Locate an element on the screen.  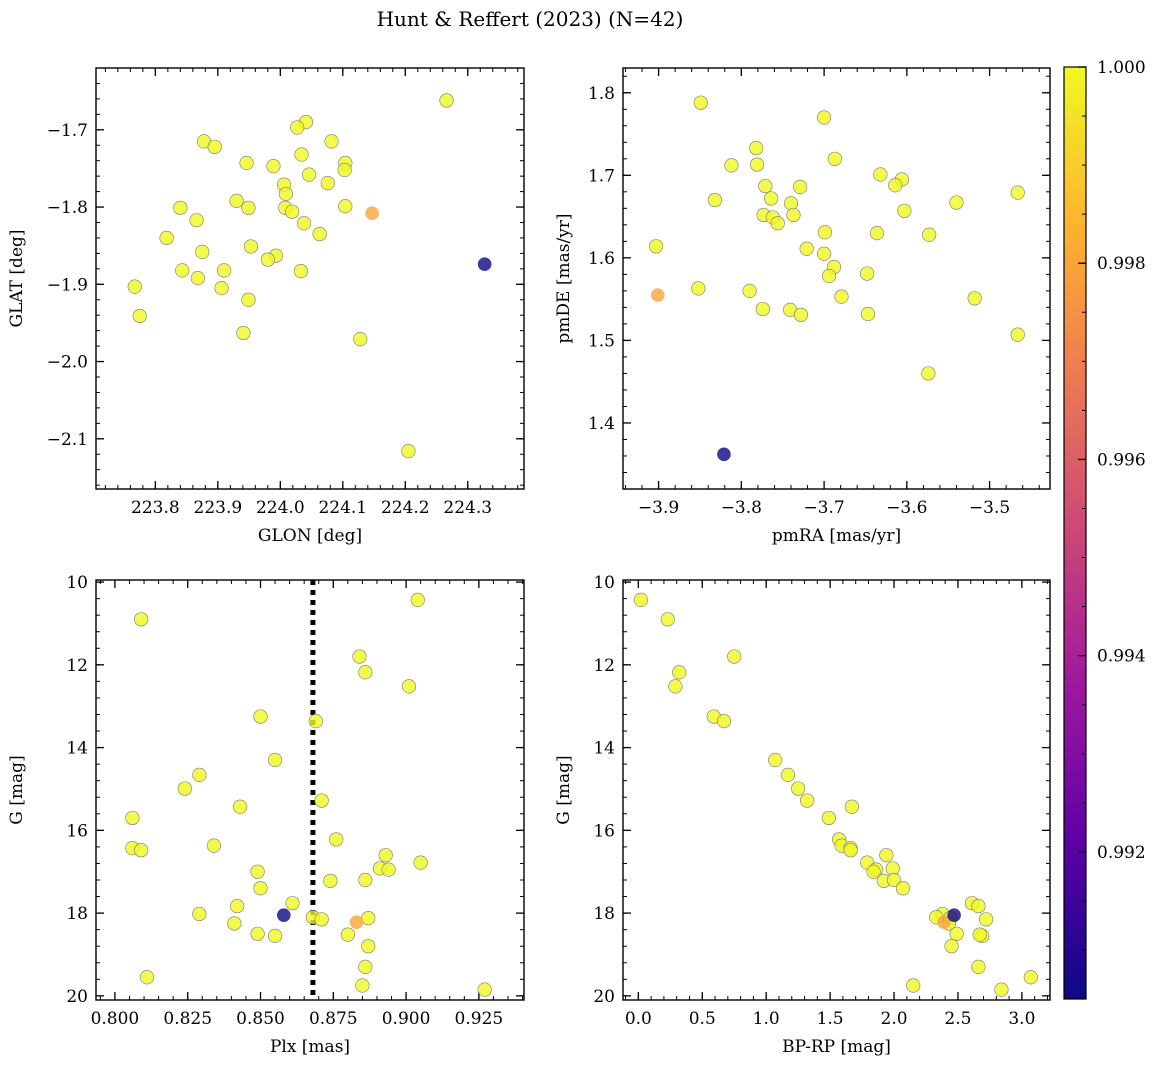
x-tick-label: 223.8 is located at coordinates (155, 508).